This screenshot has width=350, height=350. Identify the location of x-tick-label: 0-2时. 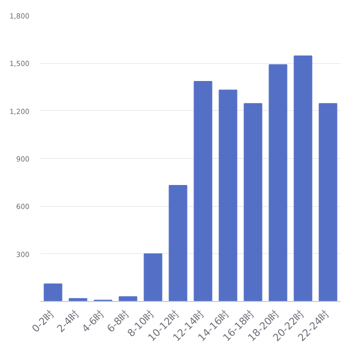
(43, 322).